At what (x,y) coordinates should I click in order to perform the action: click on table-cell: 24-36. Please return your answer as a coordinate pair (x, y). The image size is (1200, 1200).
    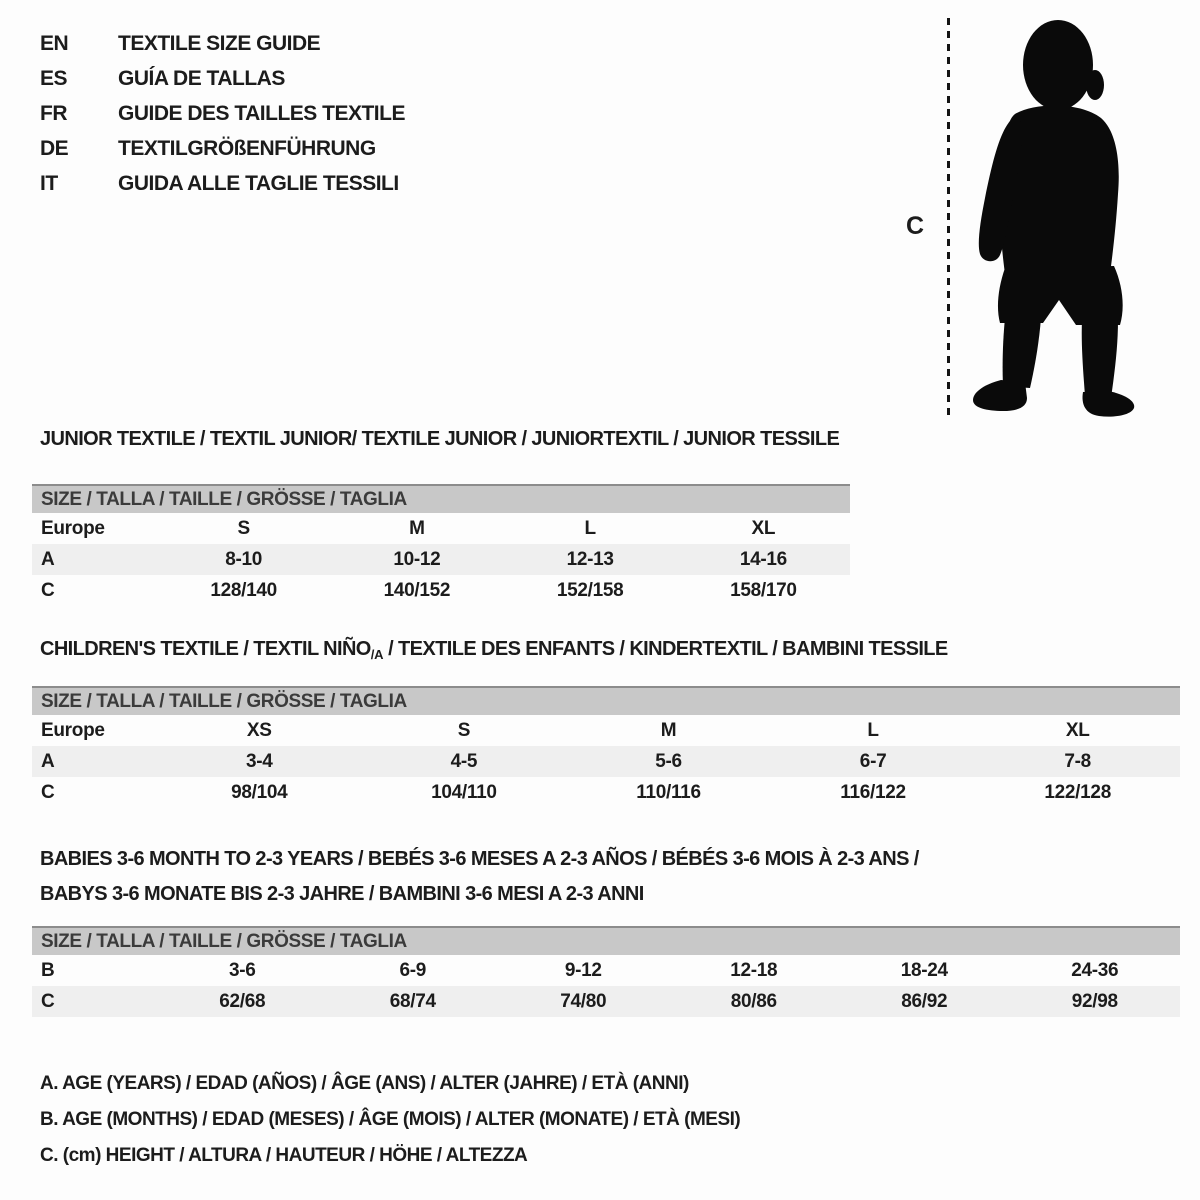
    Looking at the image, I should click on (1095, 970).